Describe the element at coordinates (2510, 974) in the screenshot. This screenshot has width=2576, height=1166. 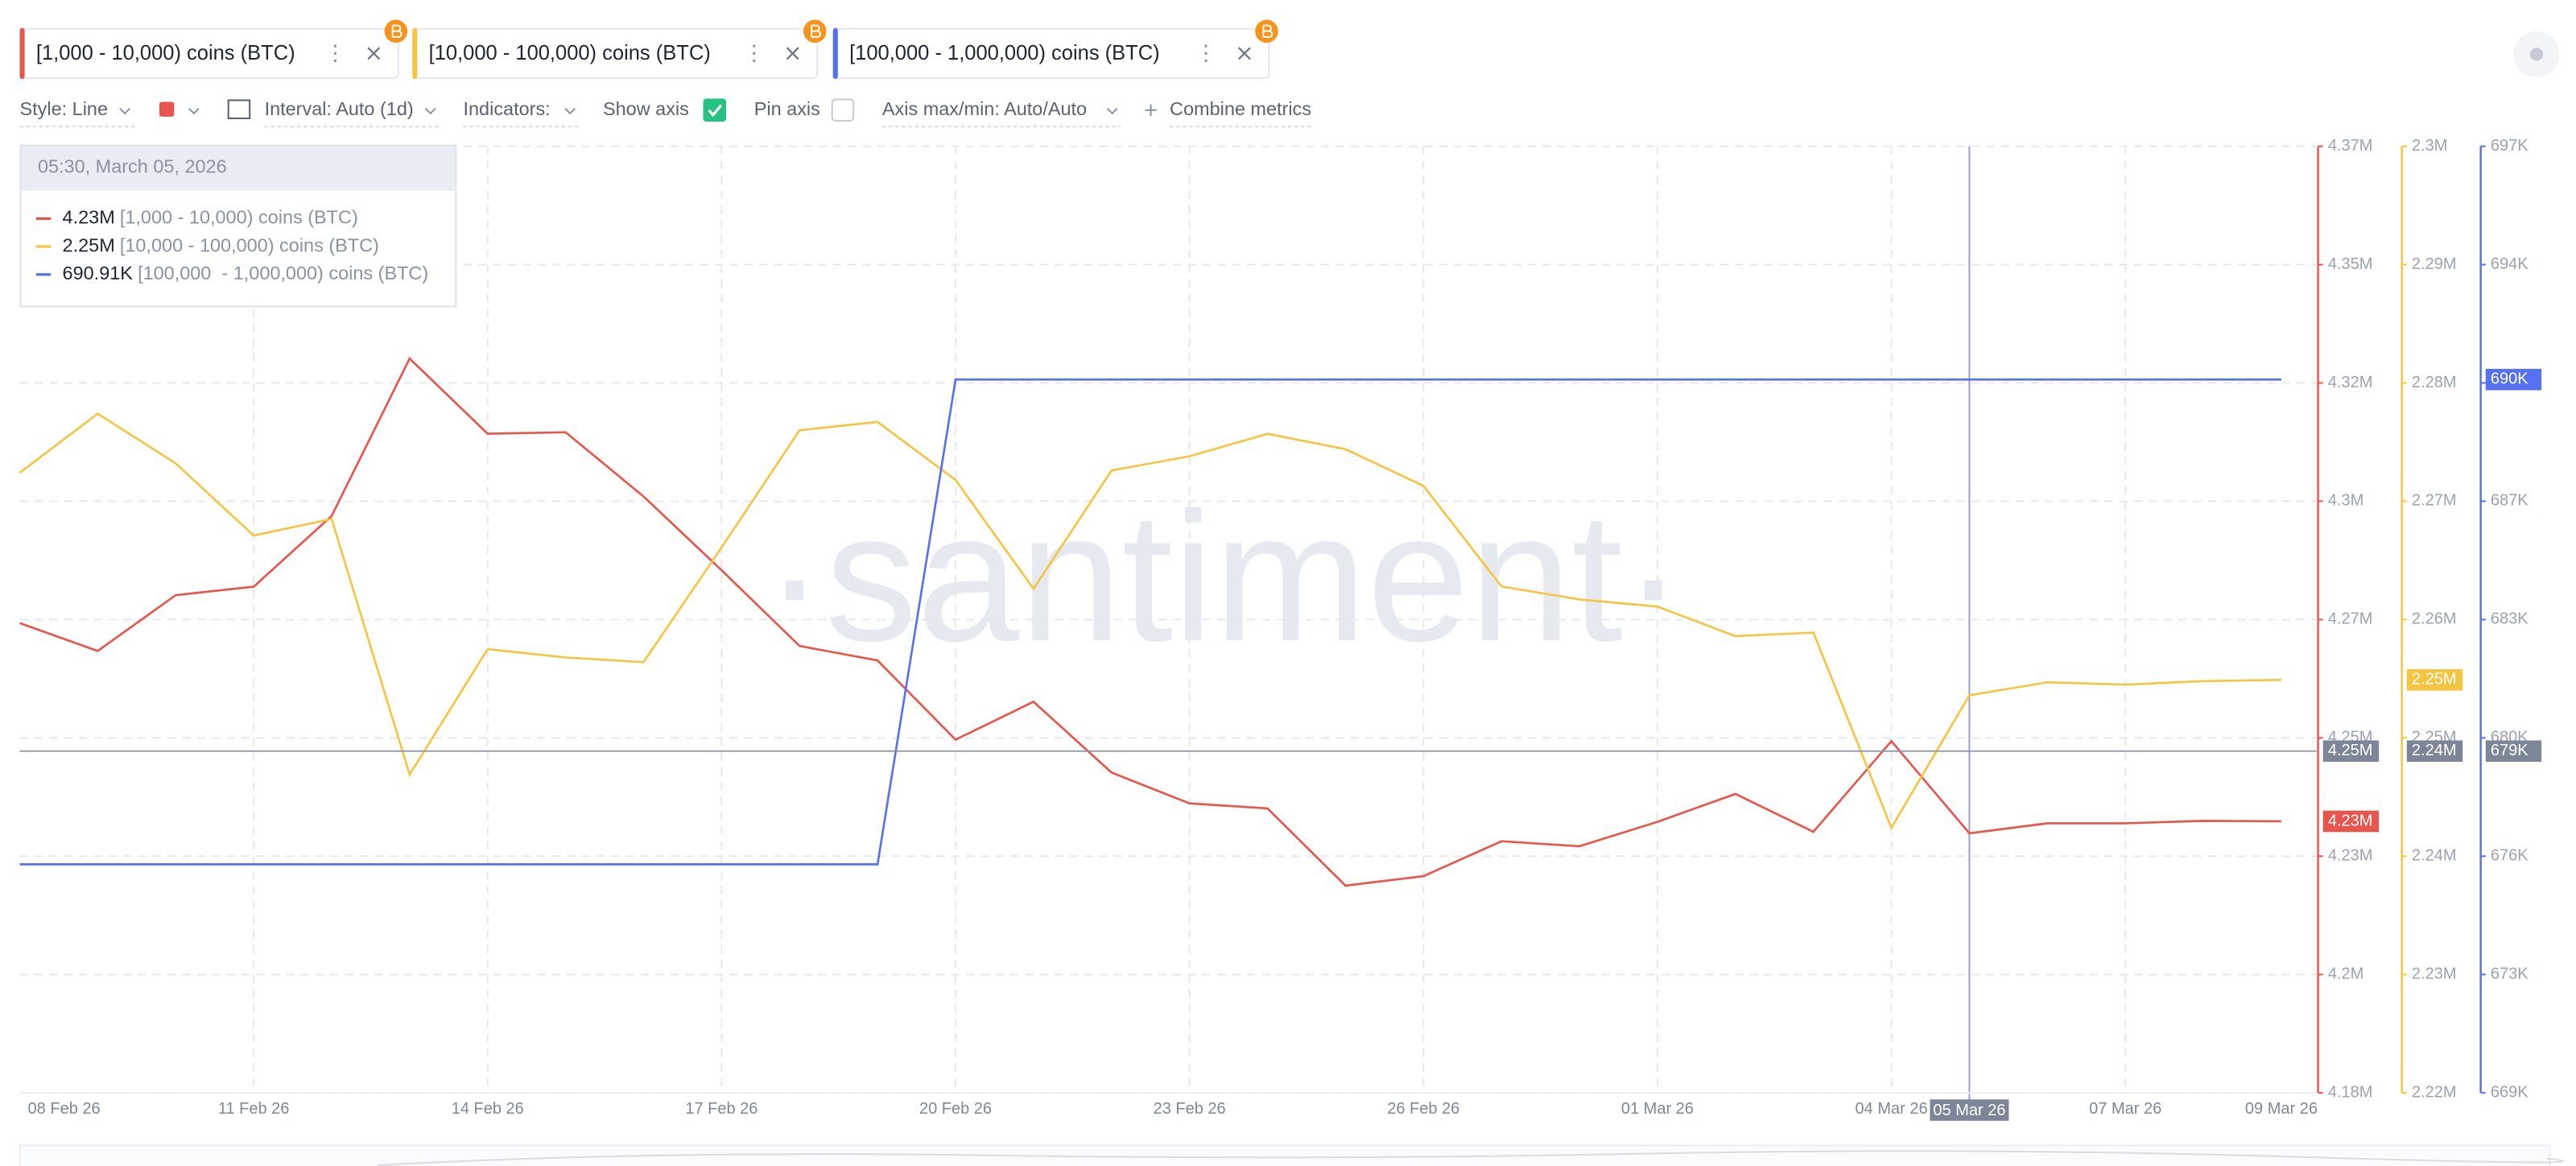
I see `y-tick-label: 673K` at that location.